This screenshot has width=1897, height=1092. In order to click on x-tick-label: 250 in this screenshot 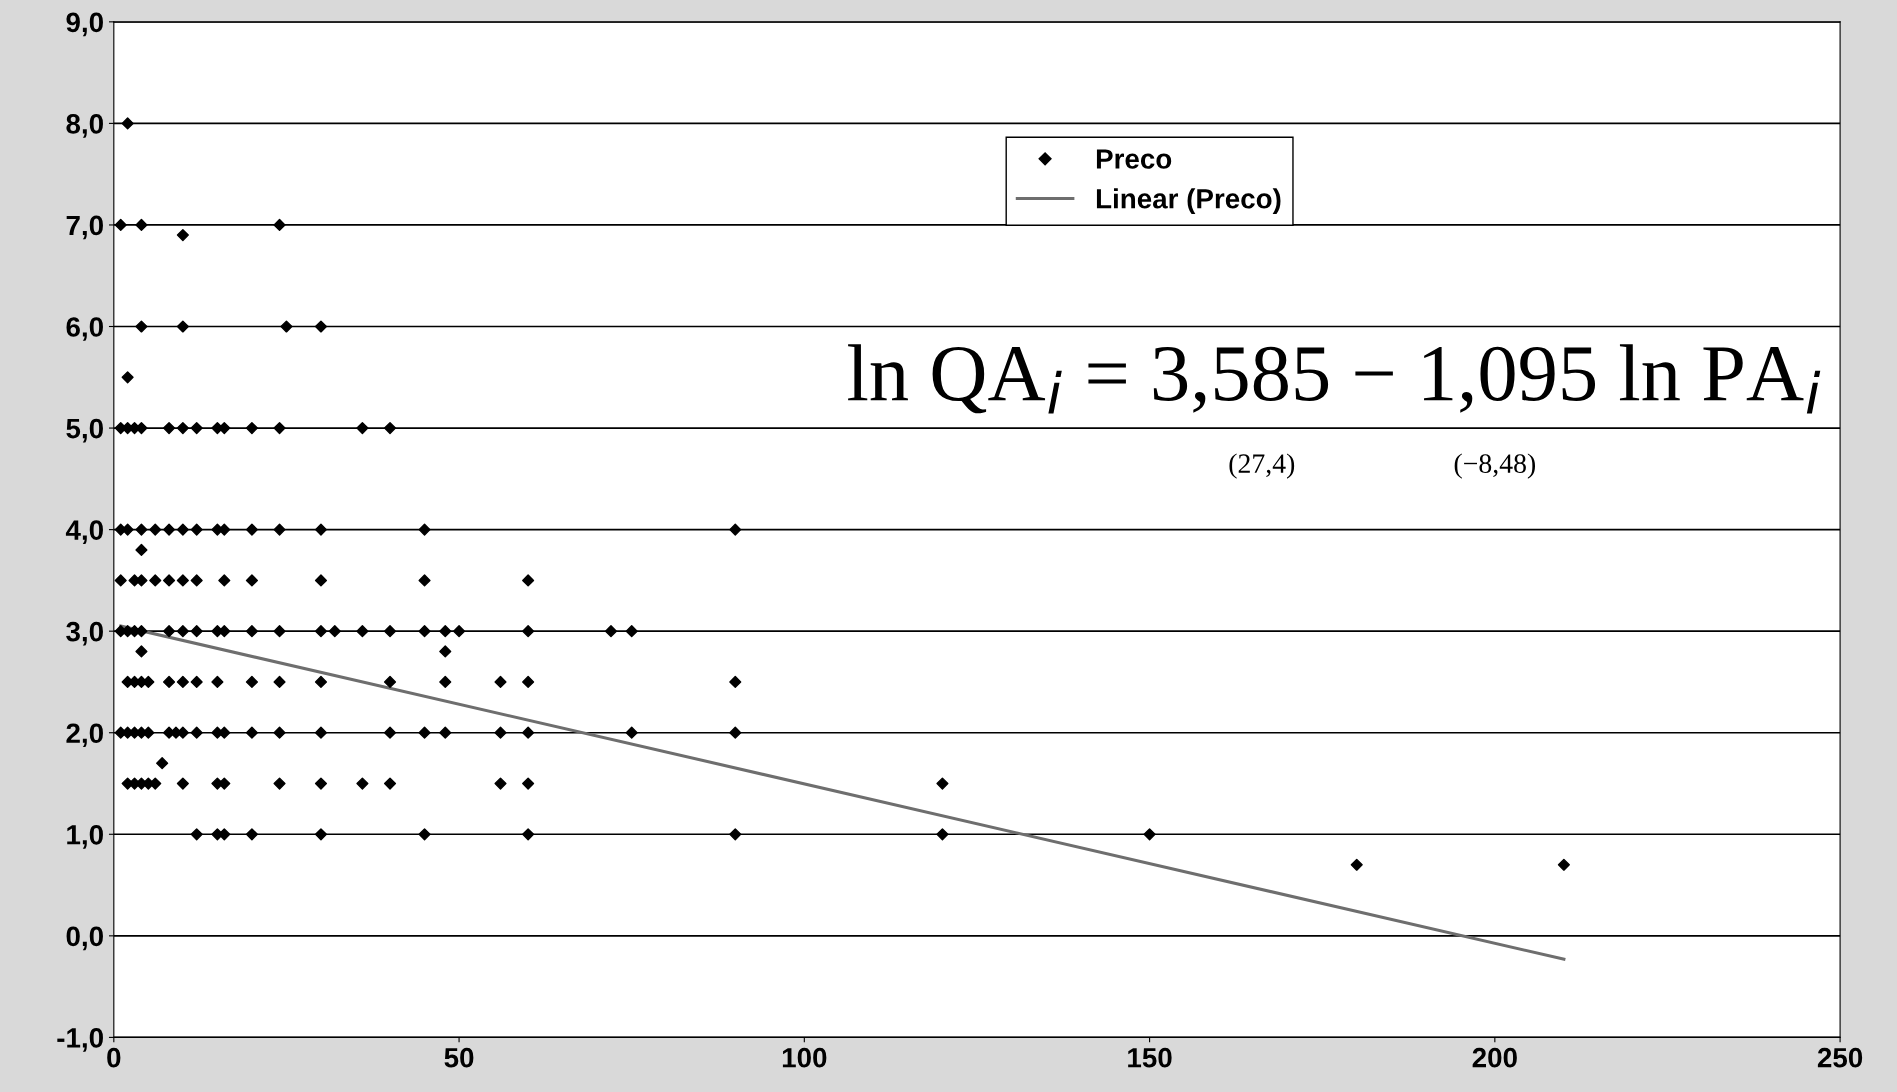, I will do `click(1840, 1057)`.